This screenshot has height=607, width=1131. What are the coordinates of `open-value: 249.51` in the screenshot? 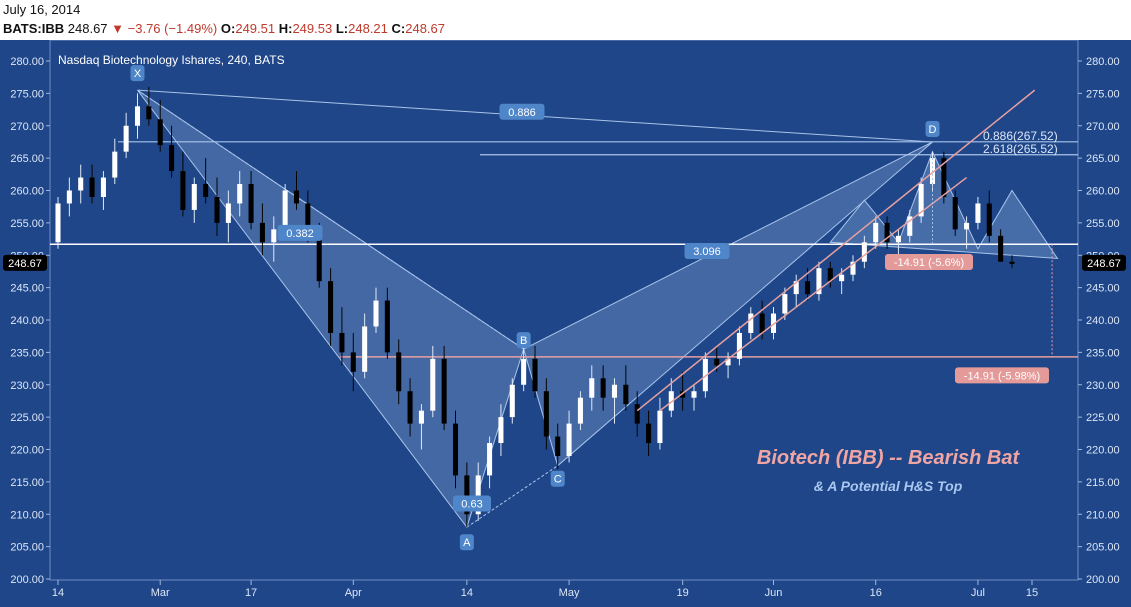 It's located at (255, 28).